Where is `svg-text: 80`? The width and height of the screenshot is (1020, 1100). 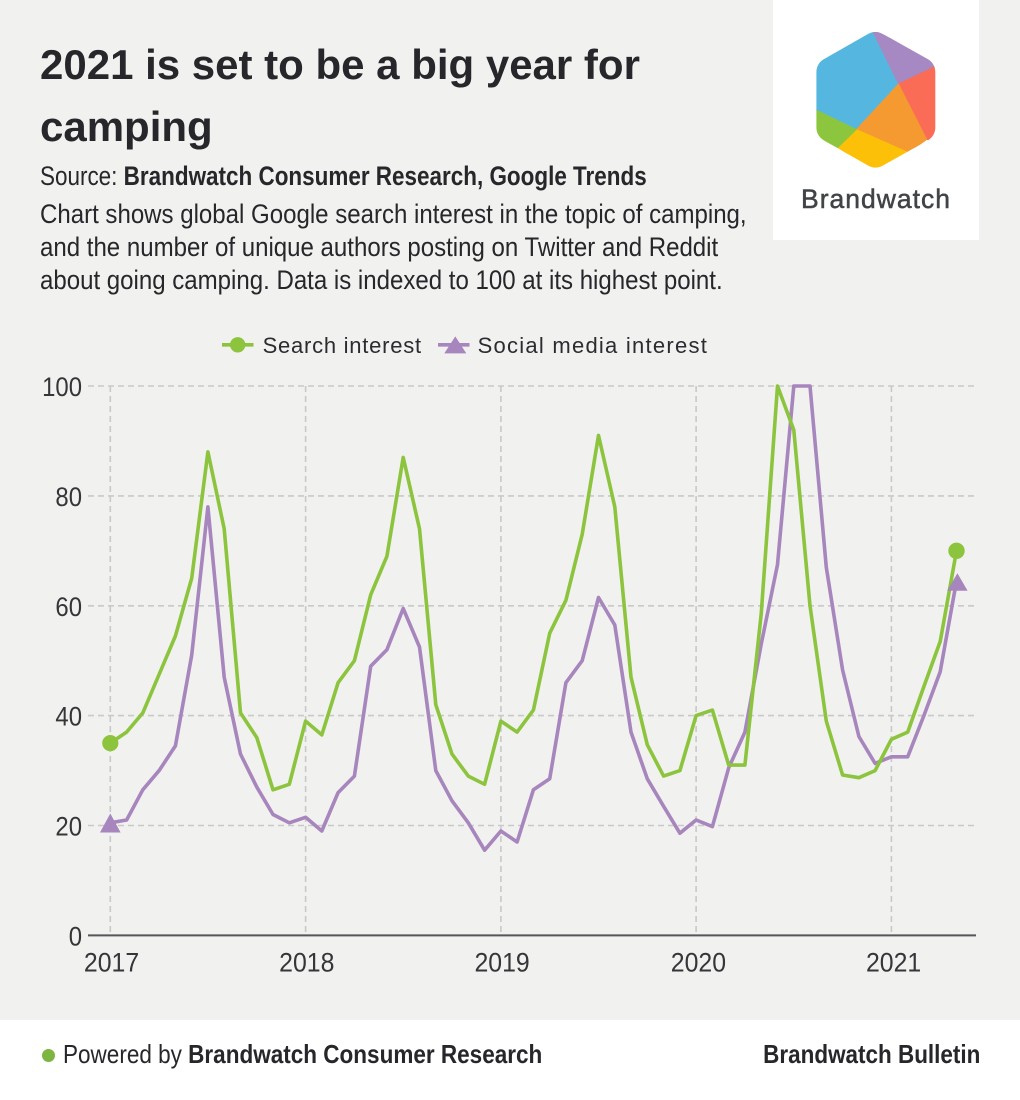
svg-text: 80 is located at coordinates (68, 498).